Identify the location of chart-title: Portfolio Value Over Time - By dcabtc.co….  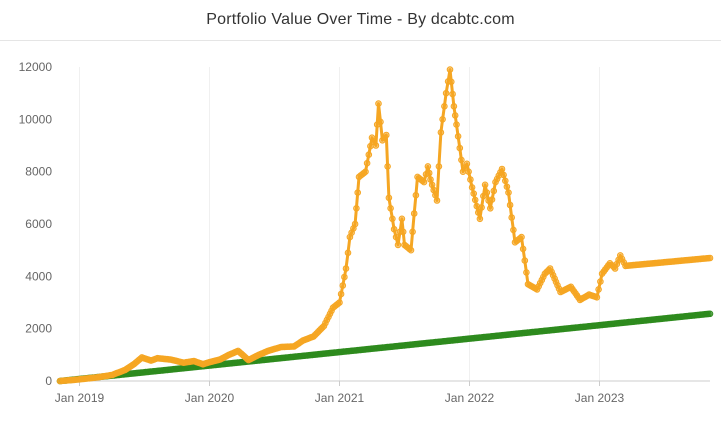
(360, 19).